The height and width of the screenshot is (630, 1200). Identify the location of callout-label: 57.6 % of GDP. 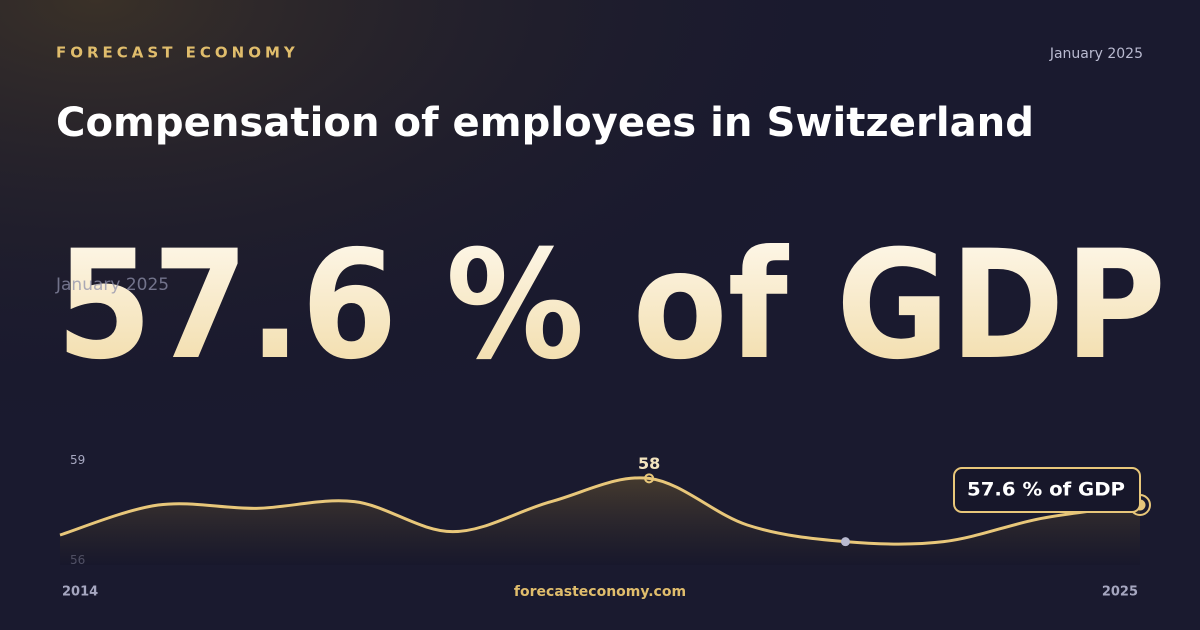
(1046, 490).